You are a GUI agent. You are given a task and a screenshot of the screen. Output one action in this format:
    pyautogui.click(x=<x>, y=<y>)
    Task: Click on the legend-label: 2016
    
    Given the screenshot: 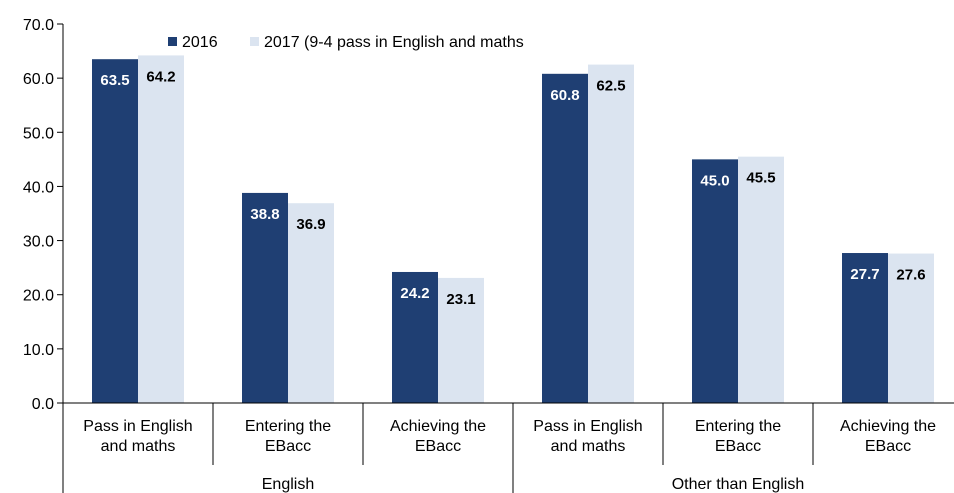 What is the action you would take?
    pyautogui.click(x=200, y=42)
    